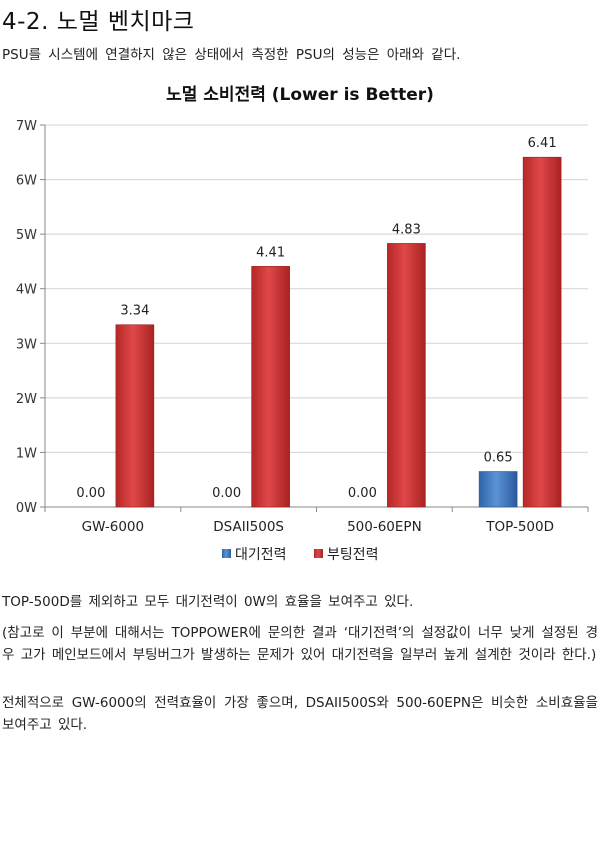 This screenshot has height=849, width=600. What do you see at coordinates (98, 22) in the screenshot?
I see `section-heading: 4-2. 노멀 벤치마크` at bounding box center [98, 22].